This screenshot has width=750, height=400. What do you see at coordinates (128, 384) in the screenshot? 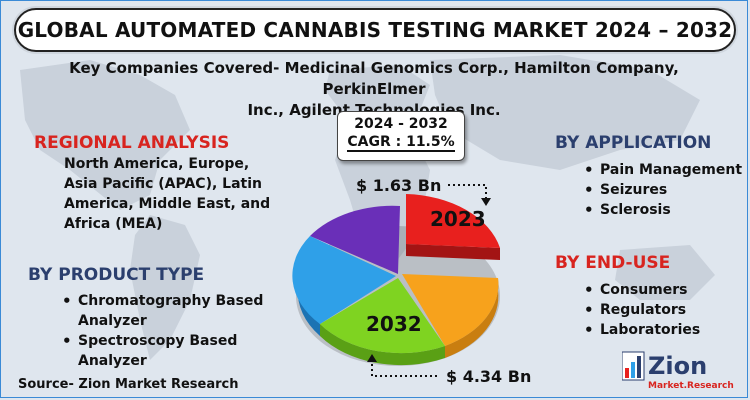
I see `source-note: Source- Zion Market Research` at bounding box center [128, 384].